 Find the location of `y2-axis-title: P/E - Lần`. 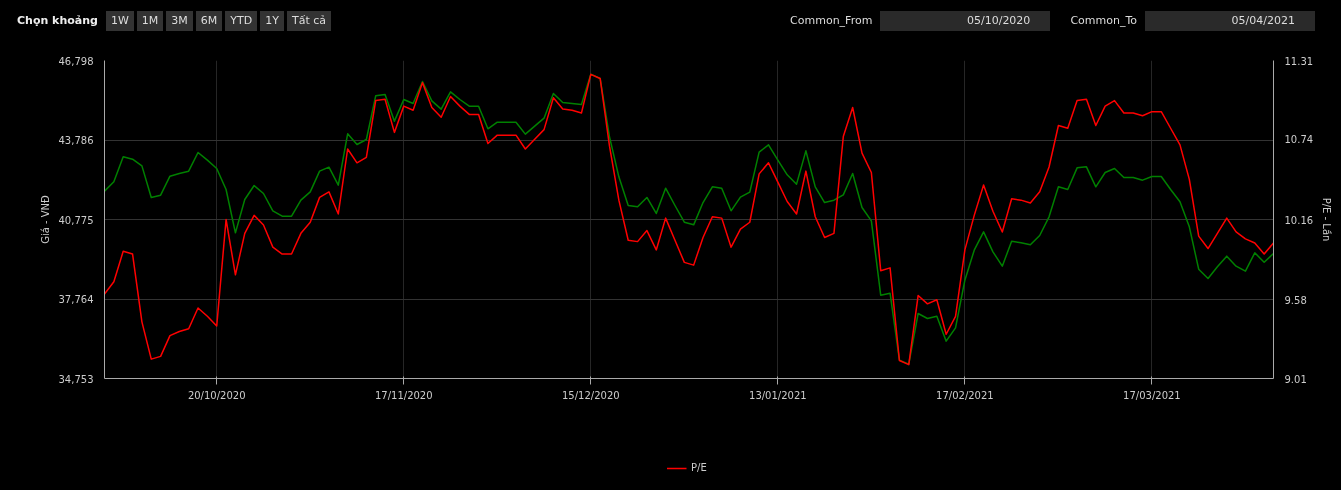

y2-axis-title: P/E - Lần is located at coordinates (1327, 219).